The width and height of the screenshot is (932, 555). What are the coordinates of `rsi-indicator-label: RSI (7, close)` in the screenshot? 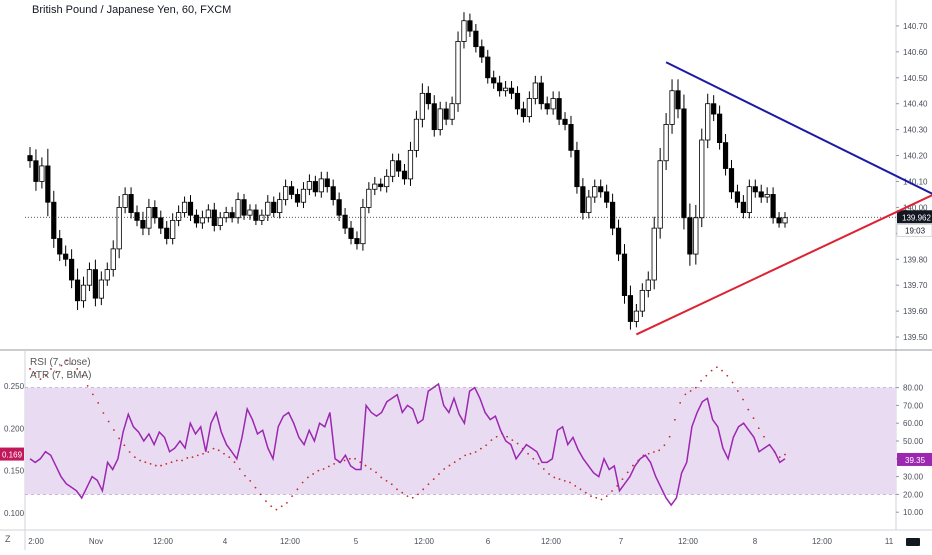 It's located at (60, 362).